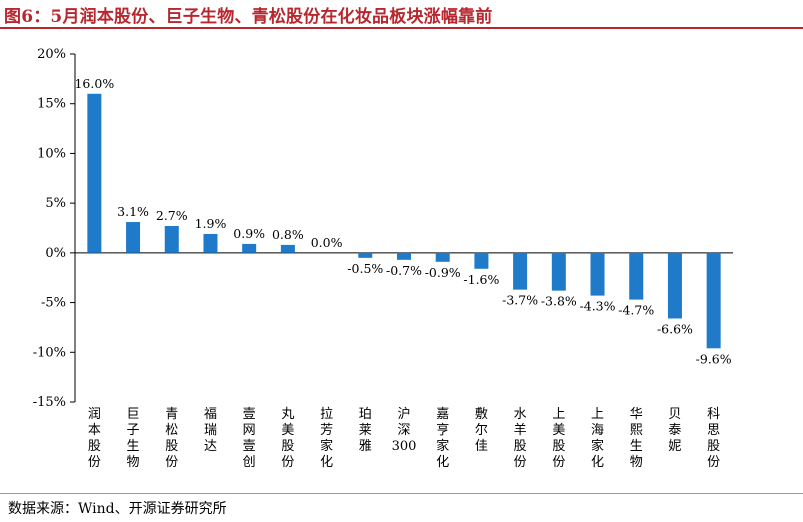 Image resolution: width=803 pixels, height=522 pixels. Describe the element at coordinates (133, 211) in the screenshot. I see `data-label: 3.1%` at that location.